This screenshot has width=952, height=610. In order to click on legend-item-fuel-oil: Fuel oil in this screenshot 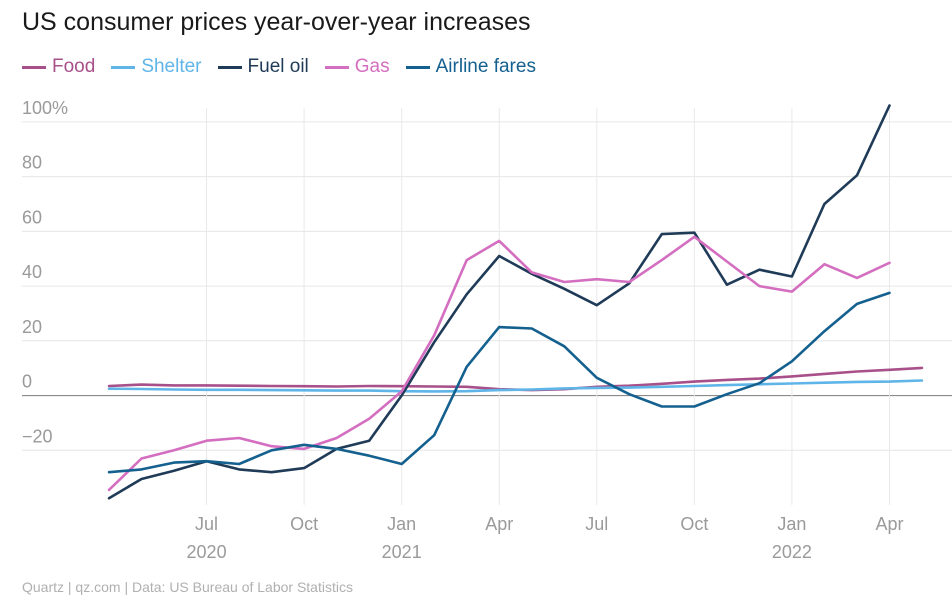, I will do `click(263, 67)`.